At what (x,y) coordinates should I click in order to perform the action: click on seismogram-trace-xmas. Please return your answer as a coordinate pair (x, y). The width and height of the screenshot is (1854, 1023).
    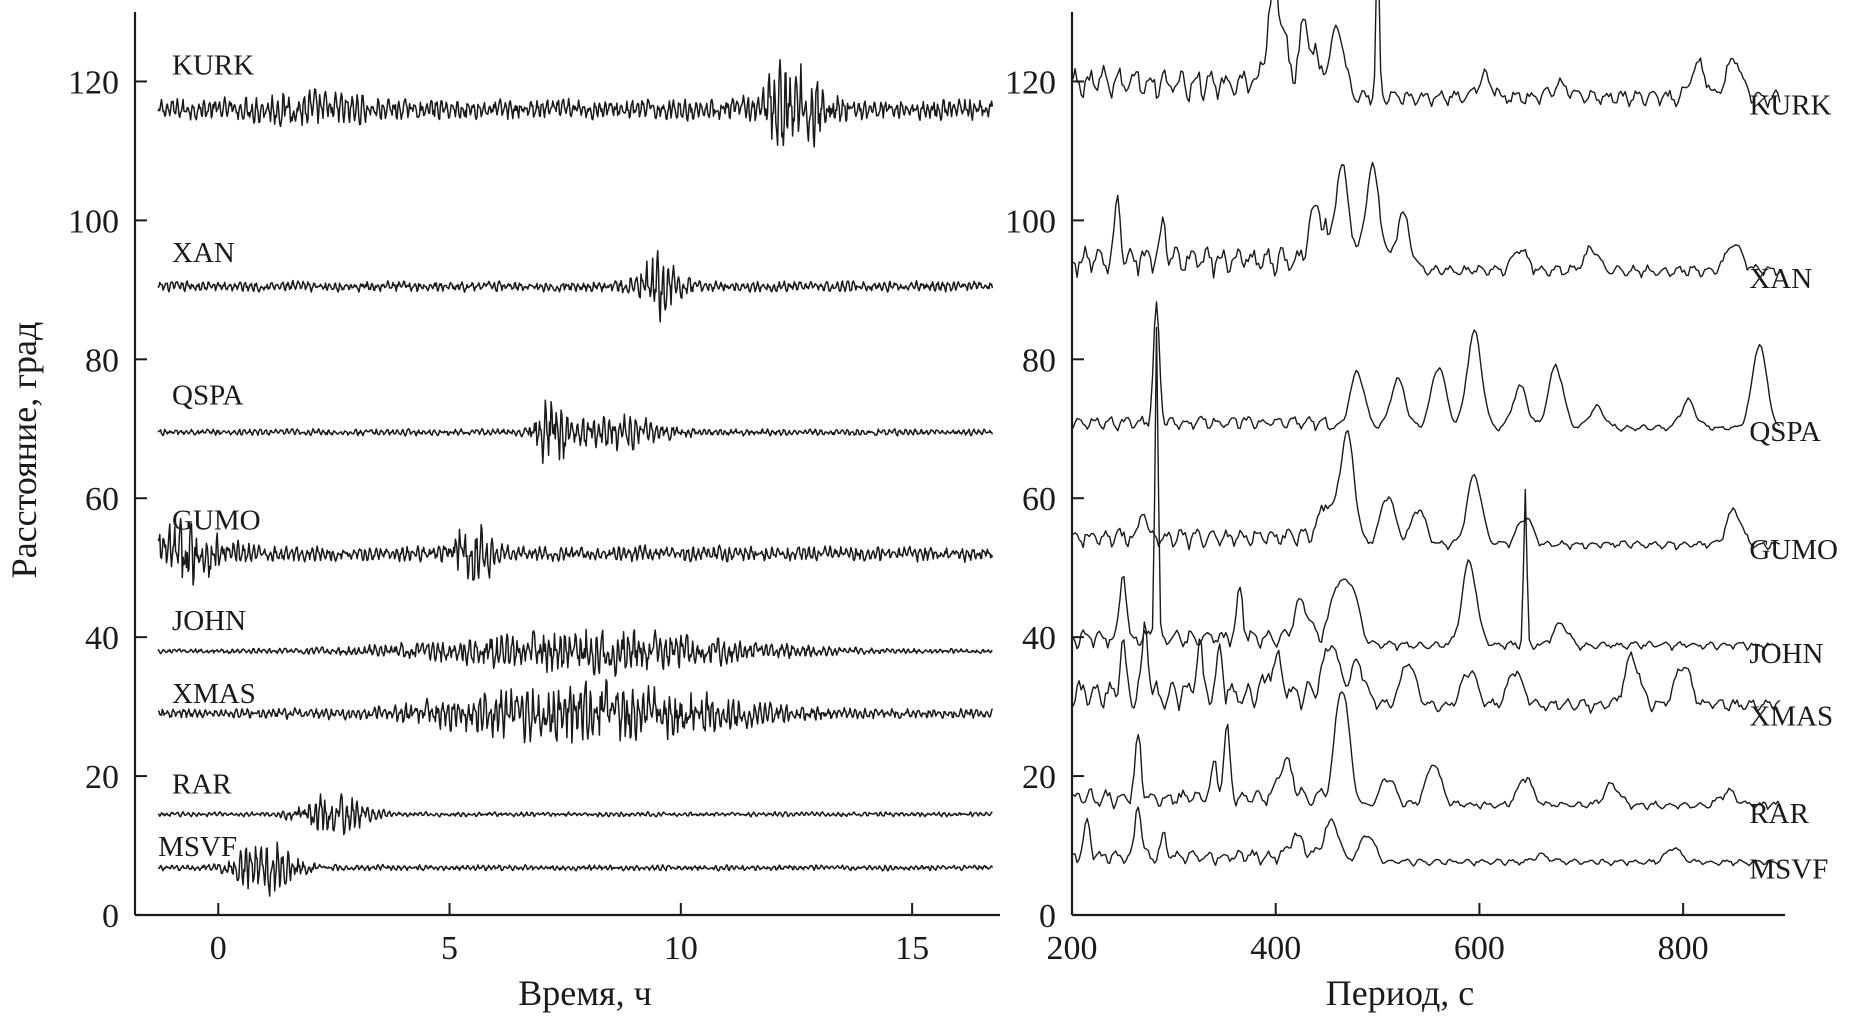
    Looking at the image, I should click on (575, 711).